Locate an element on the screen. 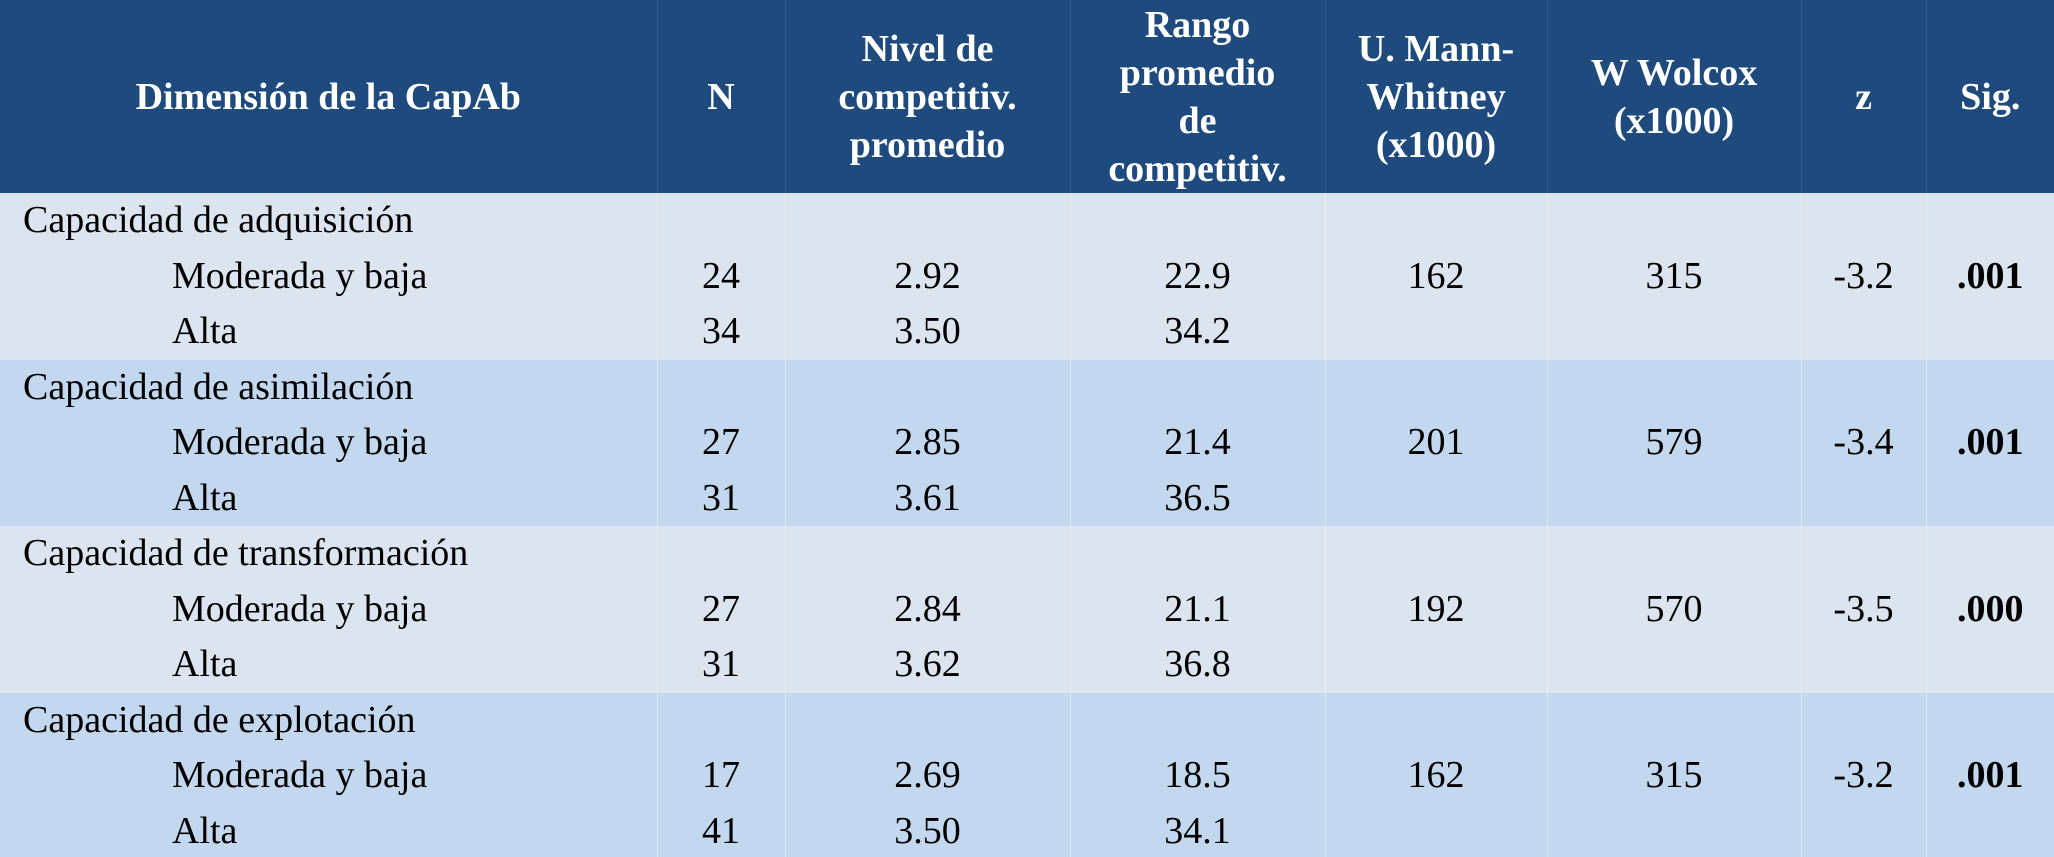  cell-nivel: 2.92 is located at coordinates (928, 276).